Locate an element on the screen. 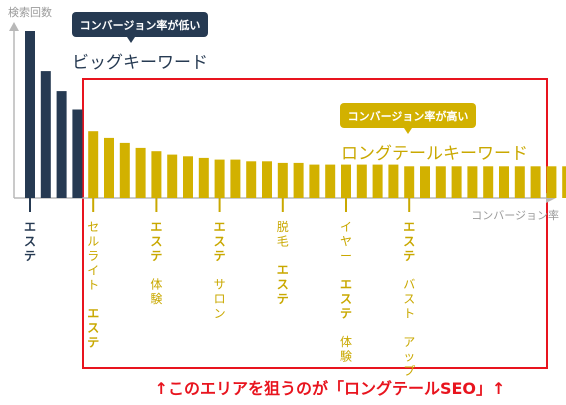 The image size is (566, 405). long-tail-label: ロングテールキーワード is located at coordinates (434, 154).